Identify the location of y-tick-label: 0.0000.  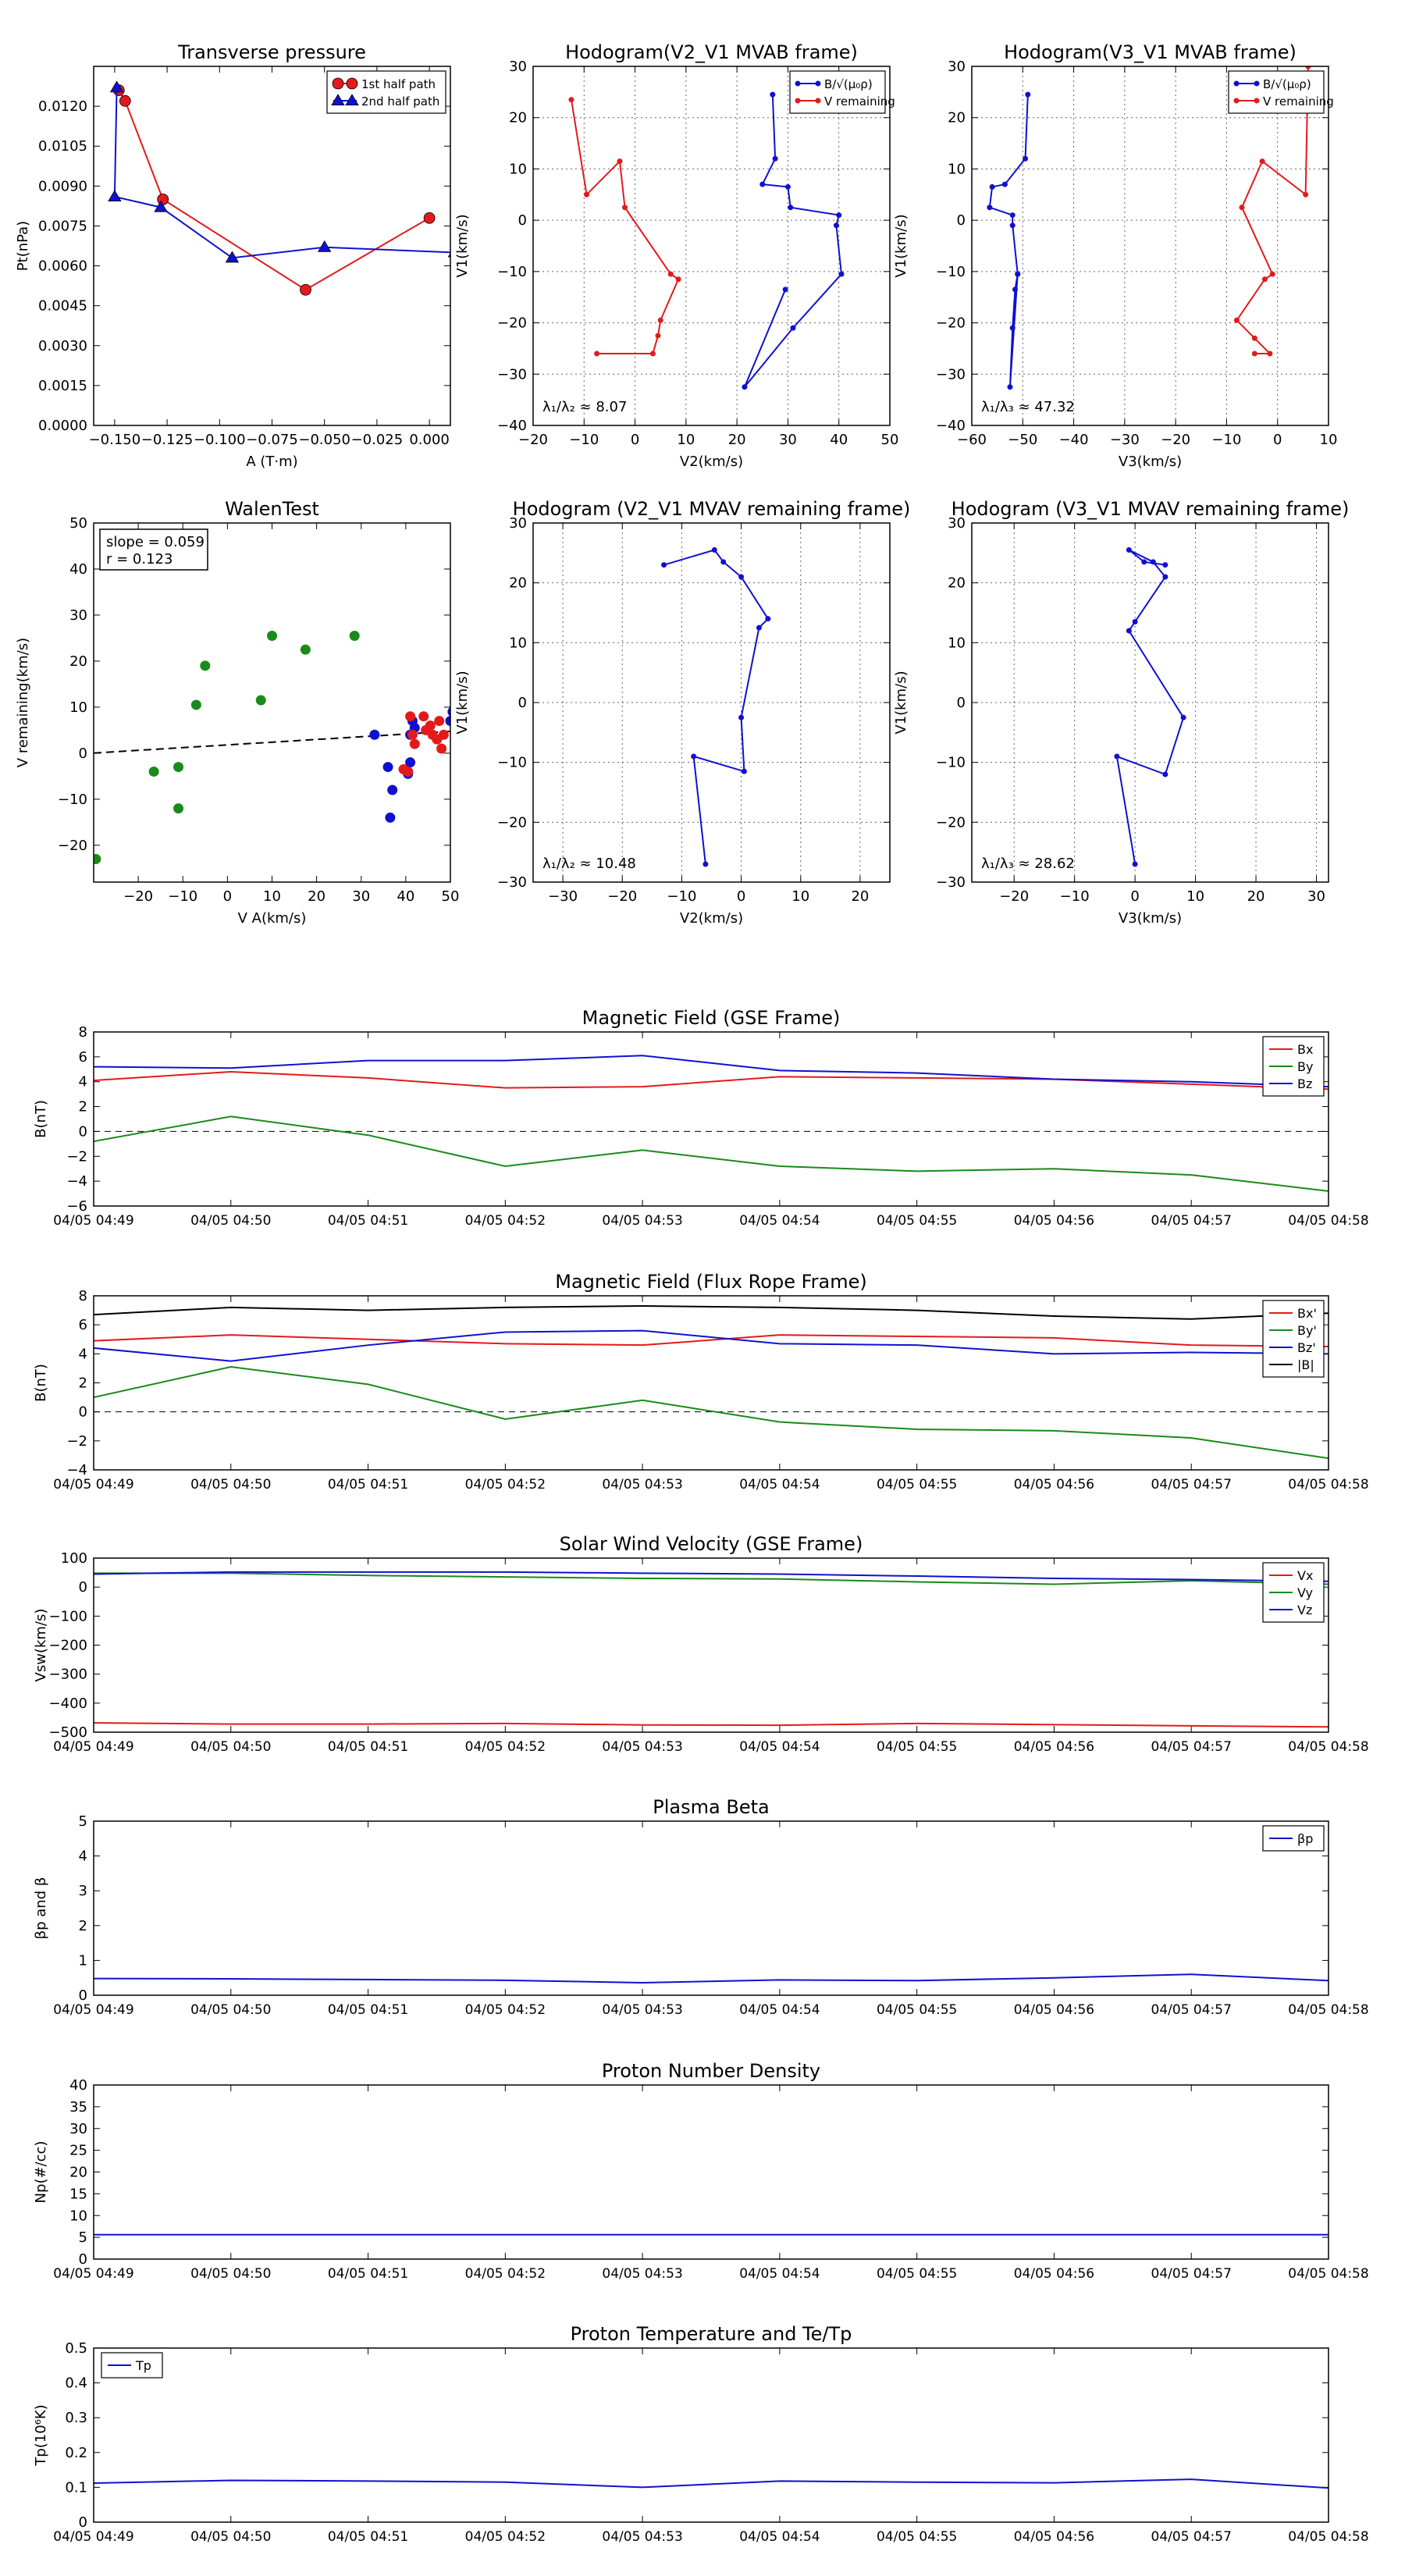
(63, 426).